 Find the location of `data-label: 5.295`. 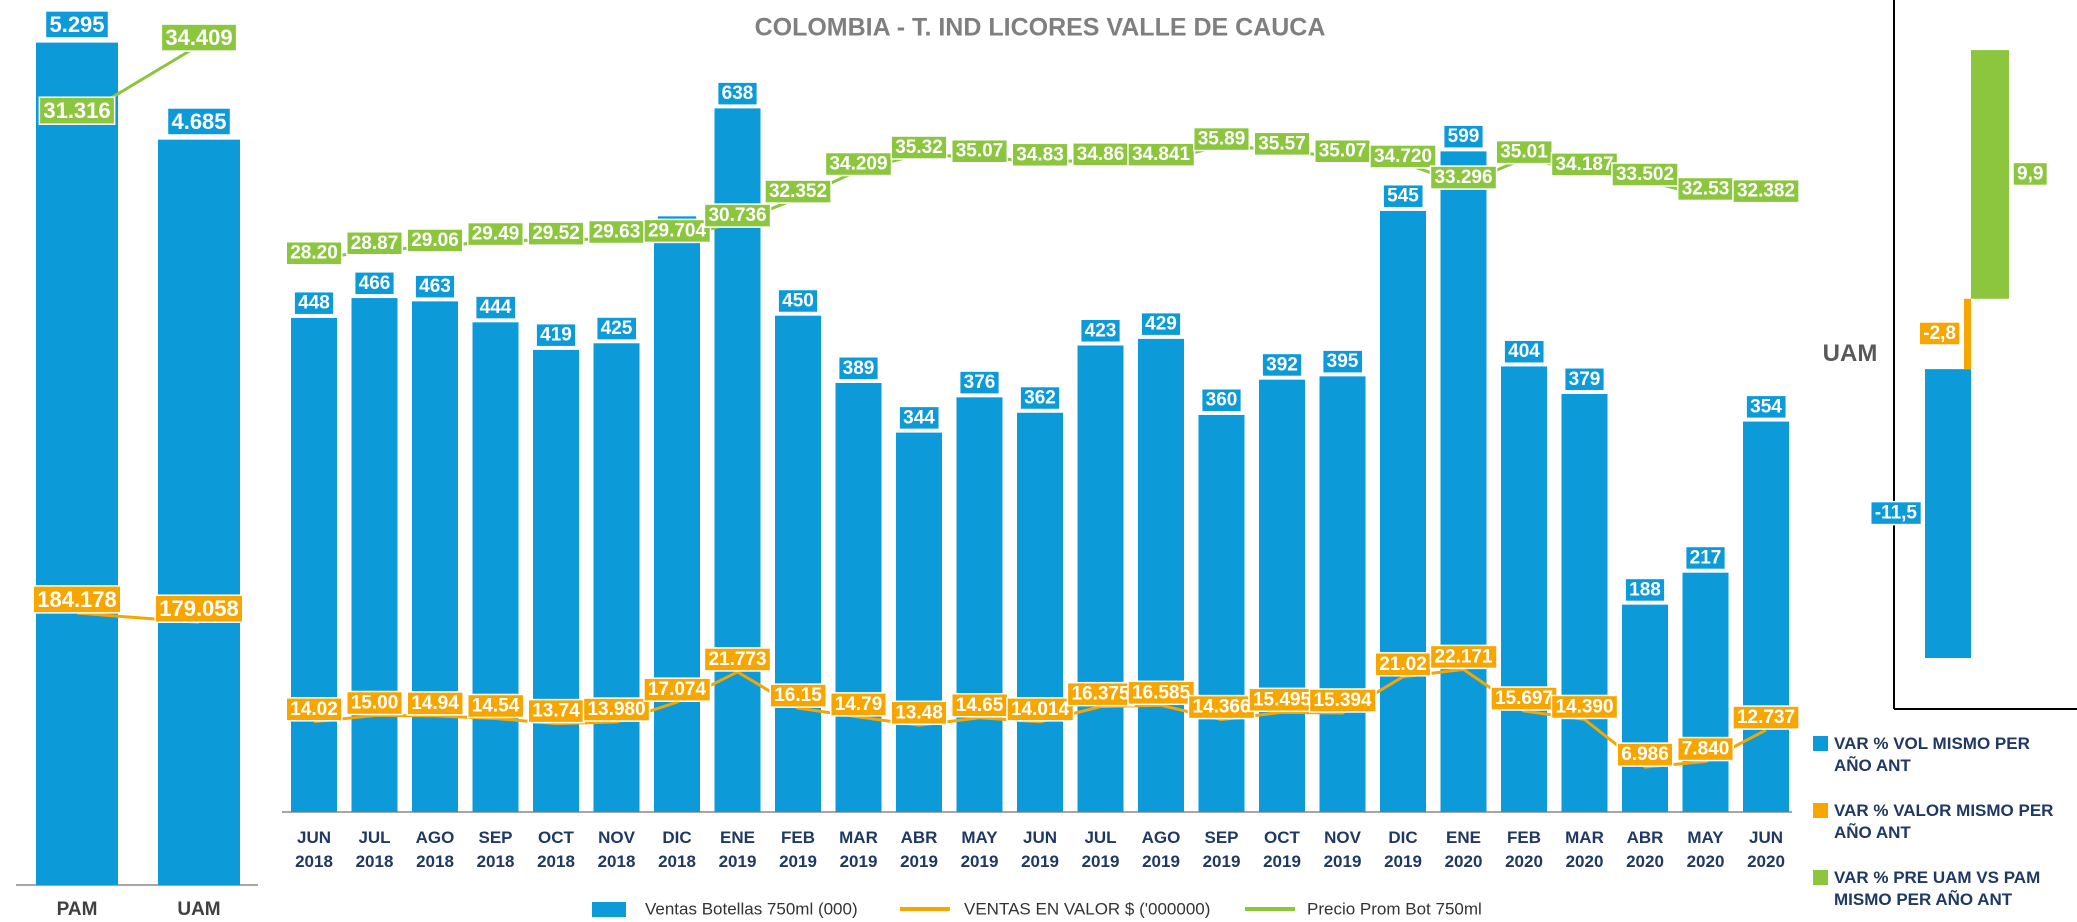

data-label: 5.295 is located at coordinates (76, 24).